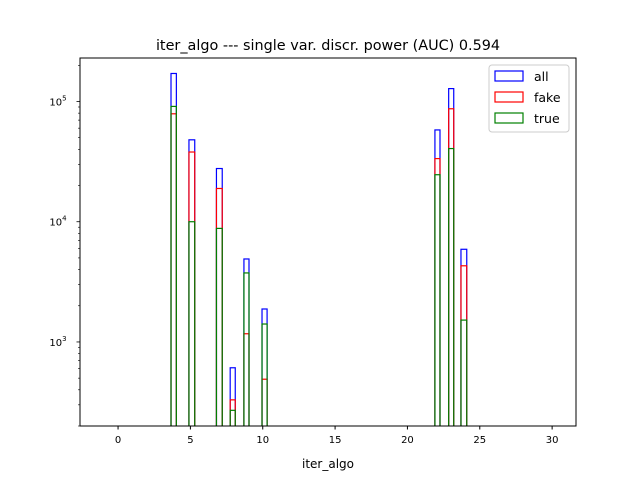 The image size is (640, 484). What do you see at coordinates (552, 440) in the screenshot?
I see `x-tick-label: 30` at bounding box center [552, 440].